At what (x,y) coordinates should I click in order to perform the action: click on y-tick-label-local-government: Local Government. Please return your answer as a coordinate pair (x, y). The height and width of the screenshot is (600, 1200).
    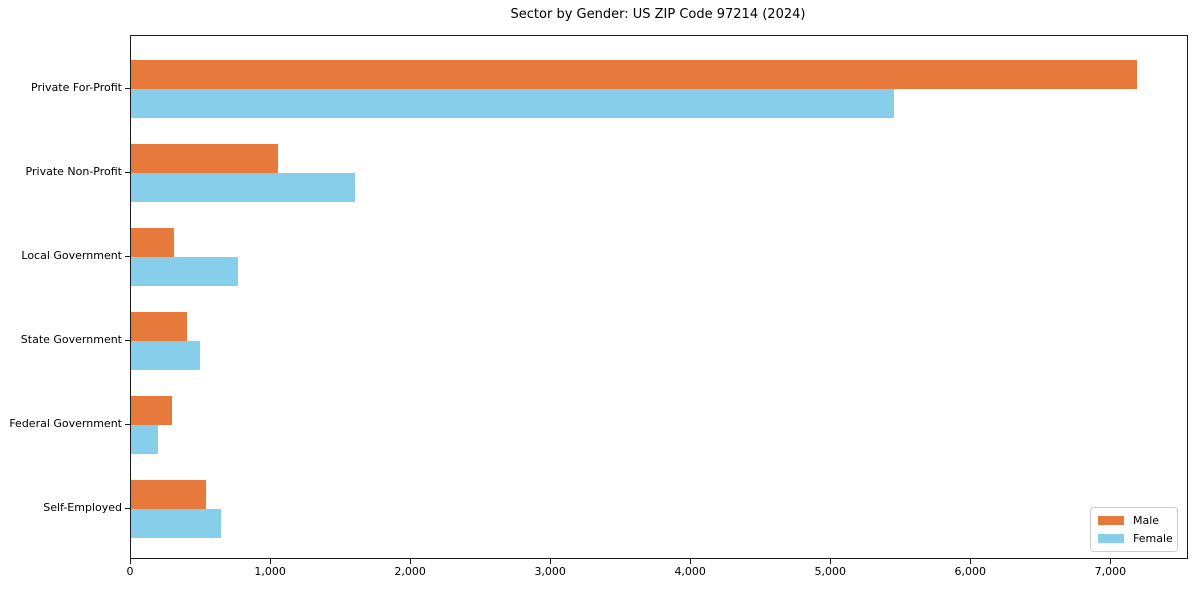
    Looking at the image, I should click on (71, 255).